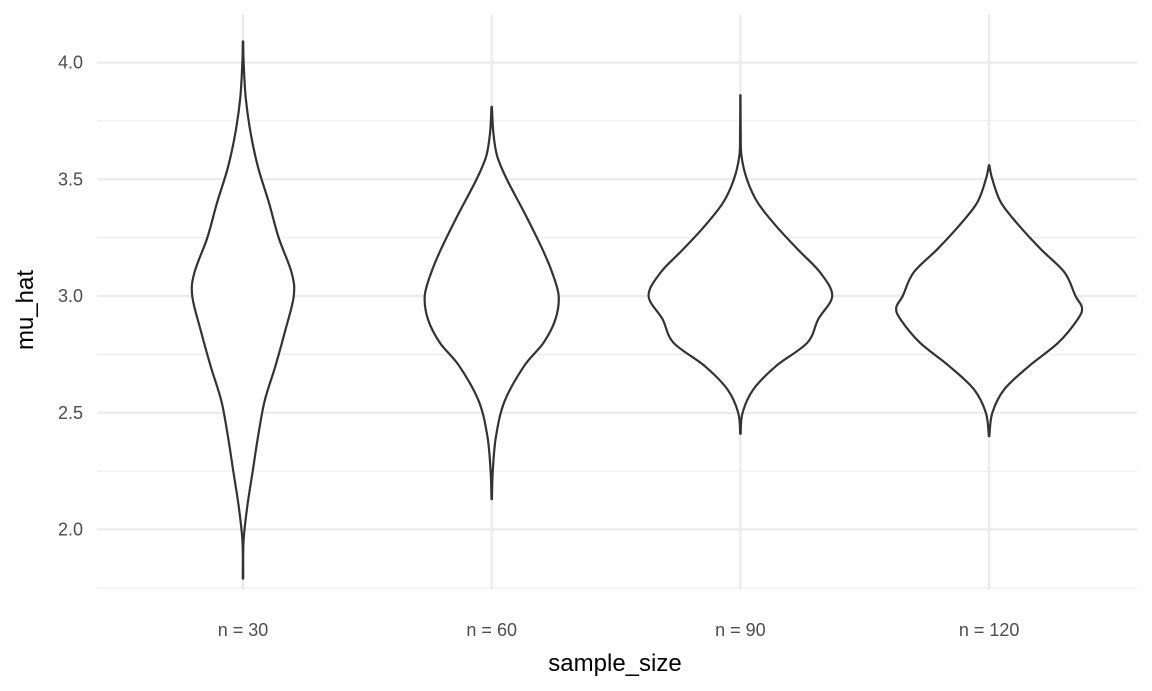 The height and width of the screenshot is (691, 1152). What do you see at coordinates (243, 630) in the screenshot?
I see `x-tick-label: n = 30` at bounding box center [243, 630].